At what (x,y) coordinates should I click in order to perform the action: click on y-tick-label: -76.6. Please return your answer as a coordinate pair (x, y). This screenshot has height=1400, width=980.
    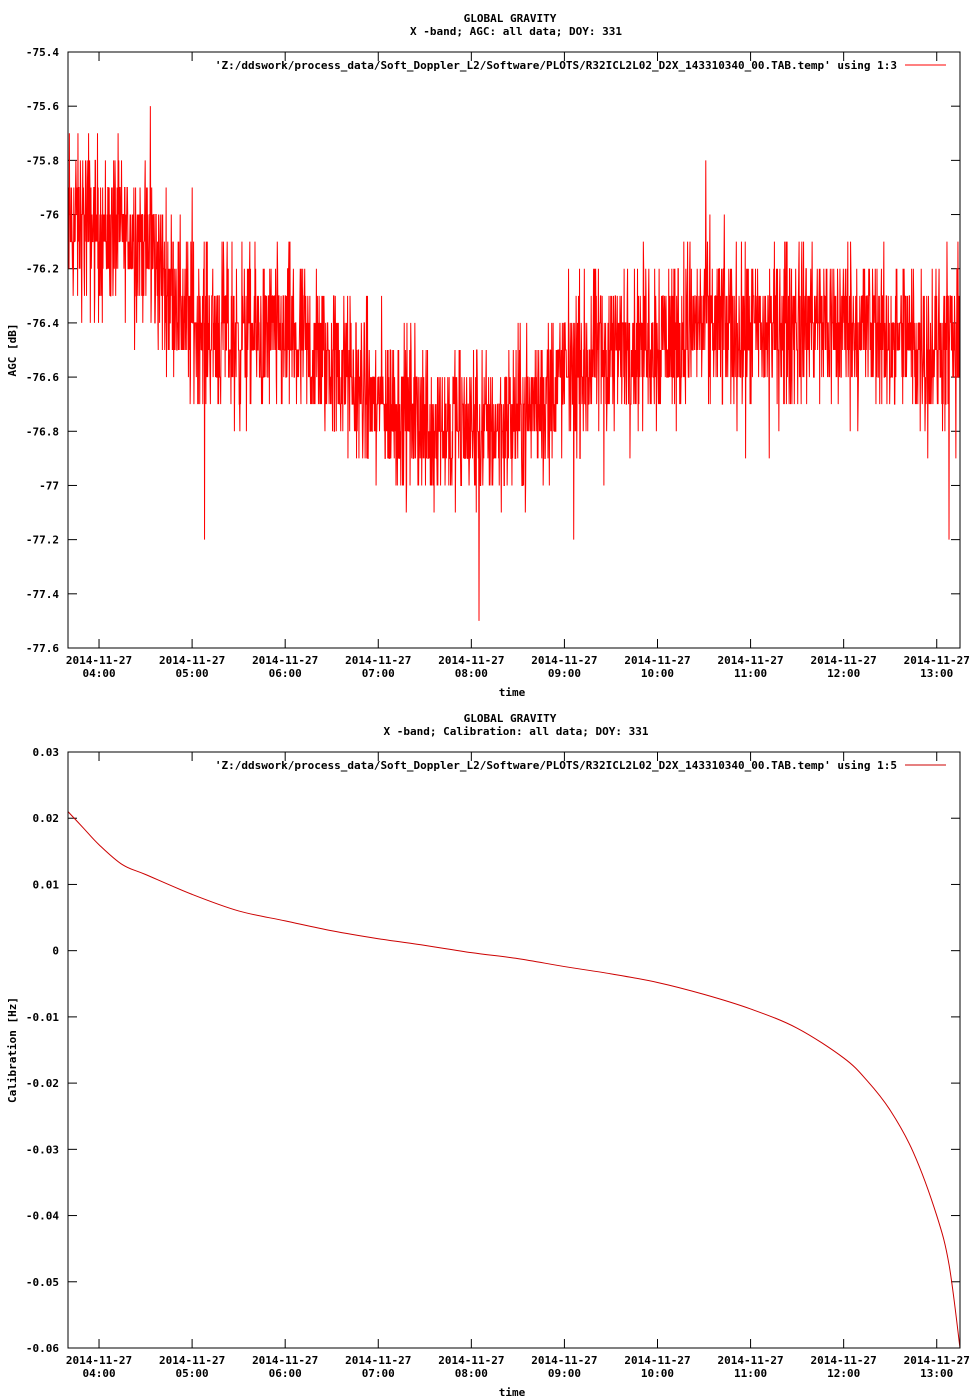
    Looking at the image, I should click on (42, 377).